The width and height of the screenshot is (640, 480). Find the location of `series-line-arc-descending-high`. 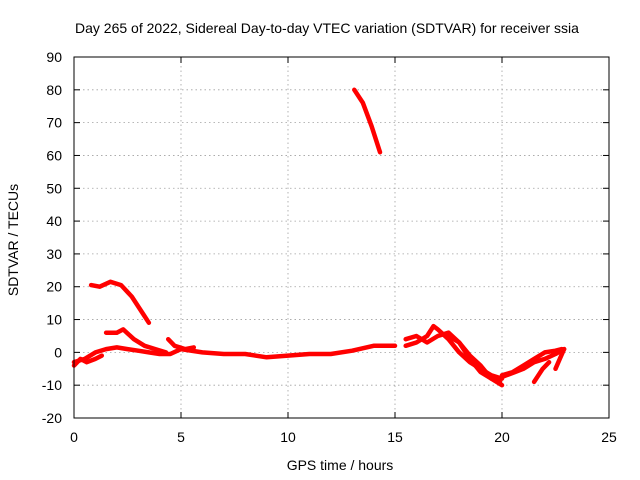

series-line-arc-descending-high is located at coordinates (367, 121).